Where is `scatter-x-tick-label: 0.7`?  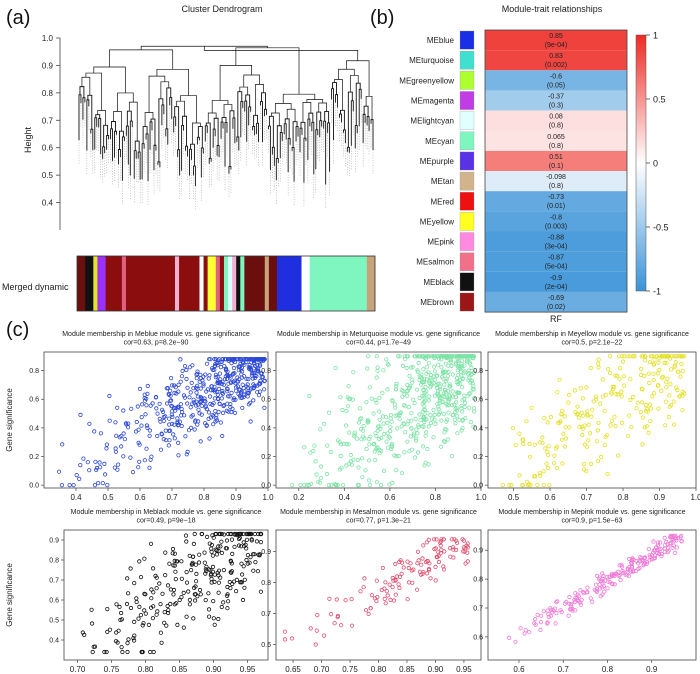
scatter-x-tick-label: 0.7 is located at coordinates (564, 669).